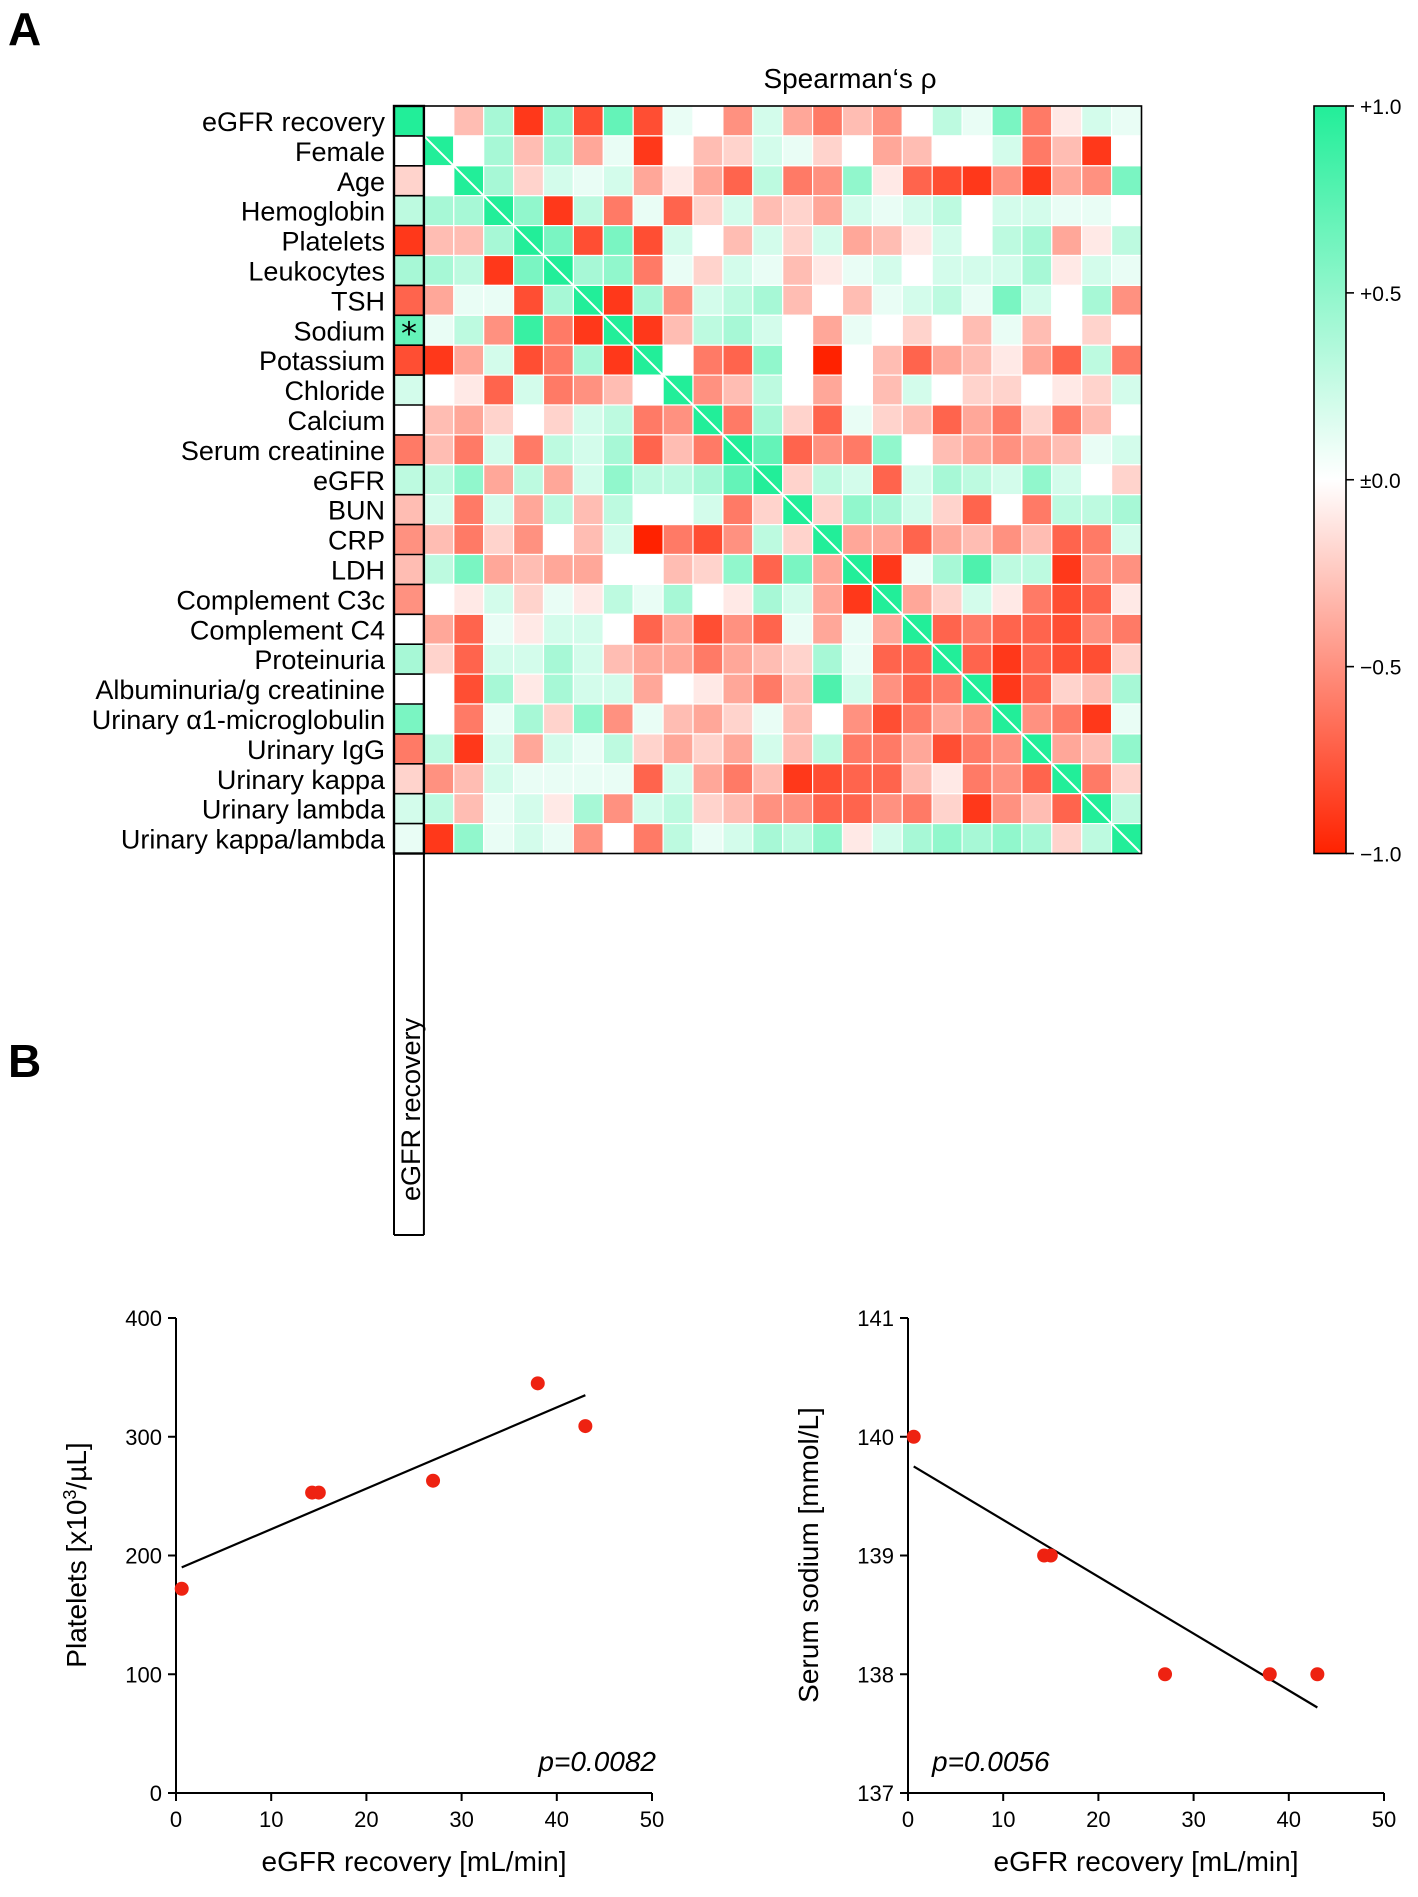 The image size is (1418, 1897). Describe the element at coordinates (1380, 294) in the screenshot. I see `colorbar-tick-label: +0.5` at that location.